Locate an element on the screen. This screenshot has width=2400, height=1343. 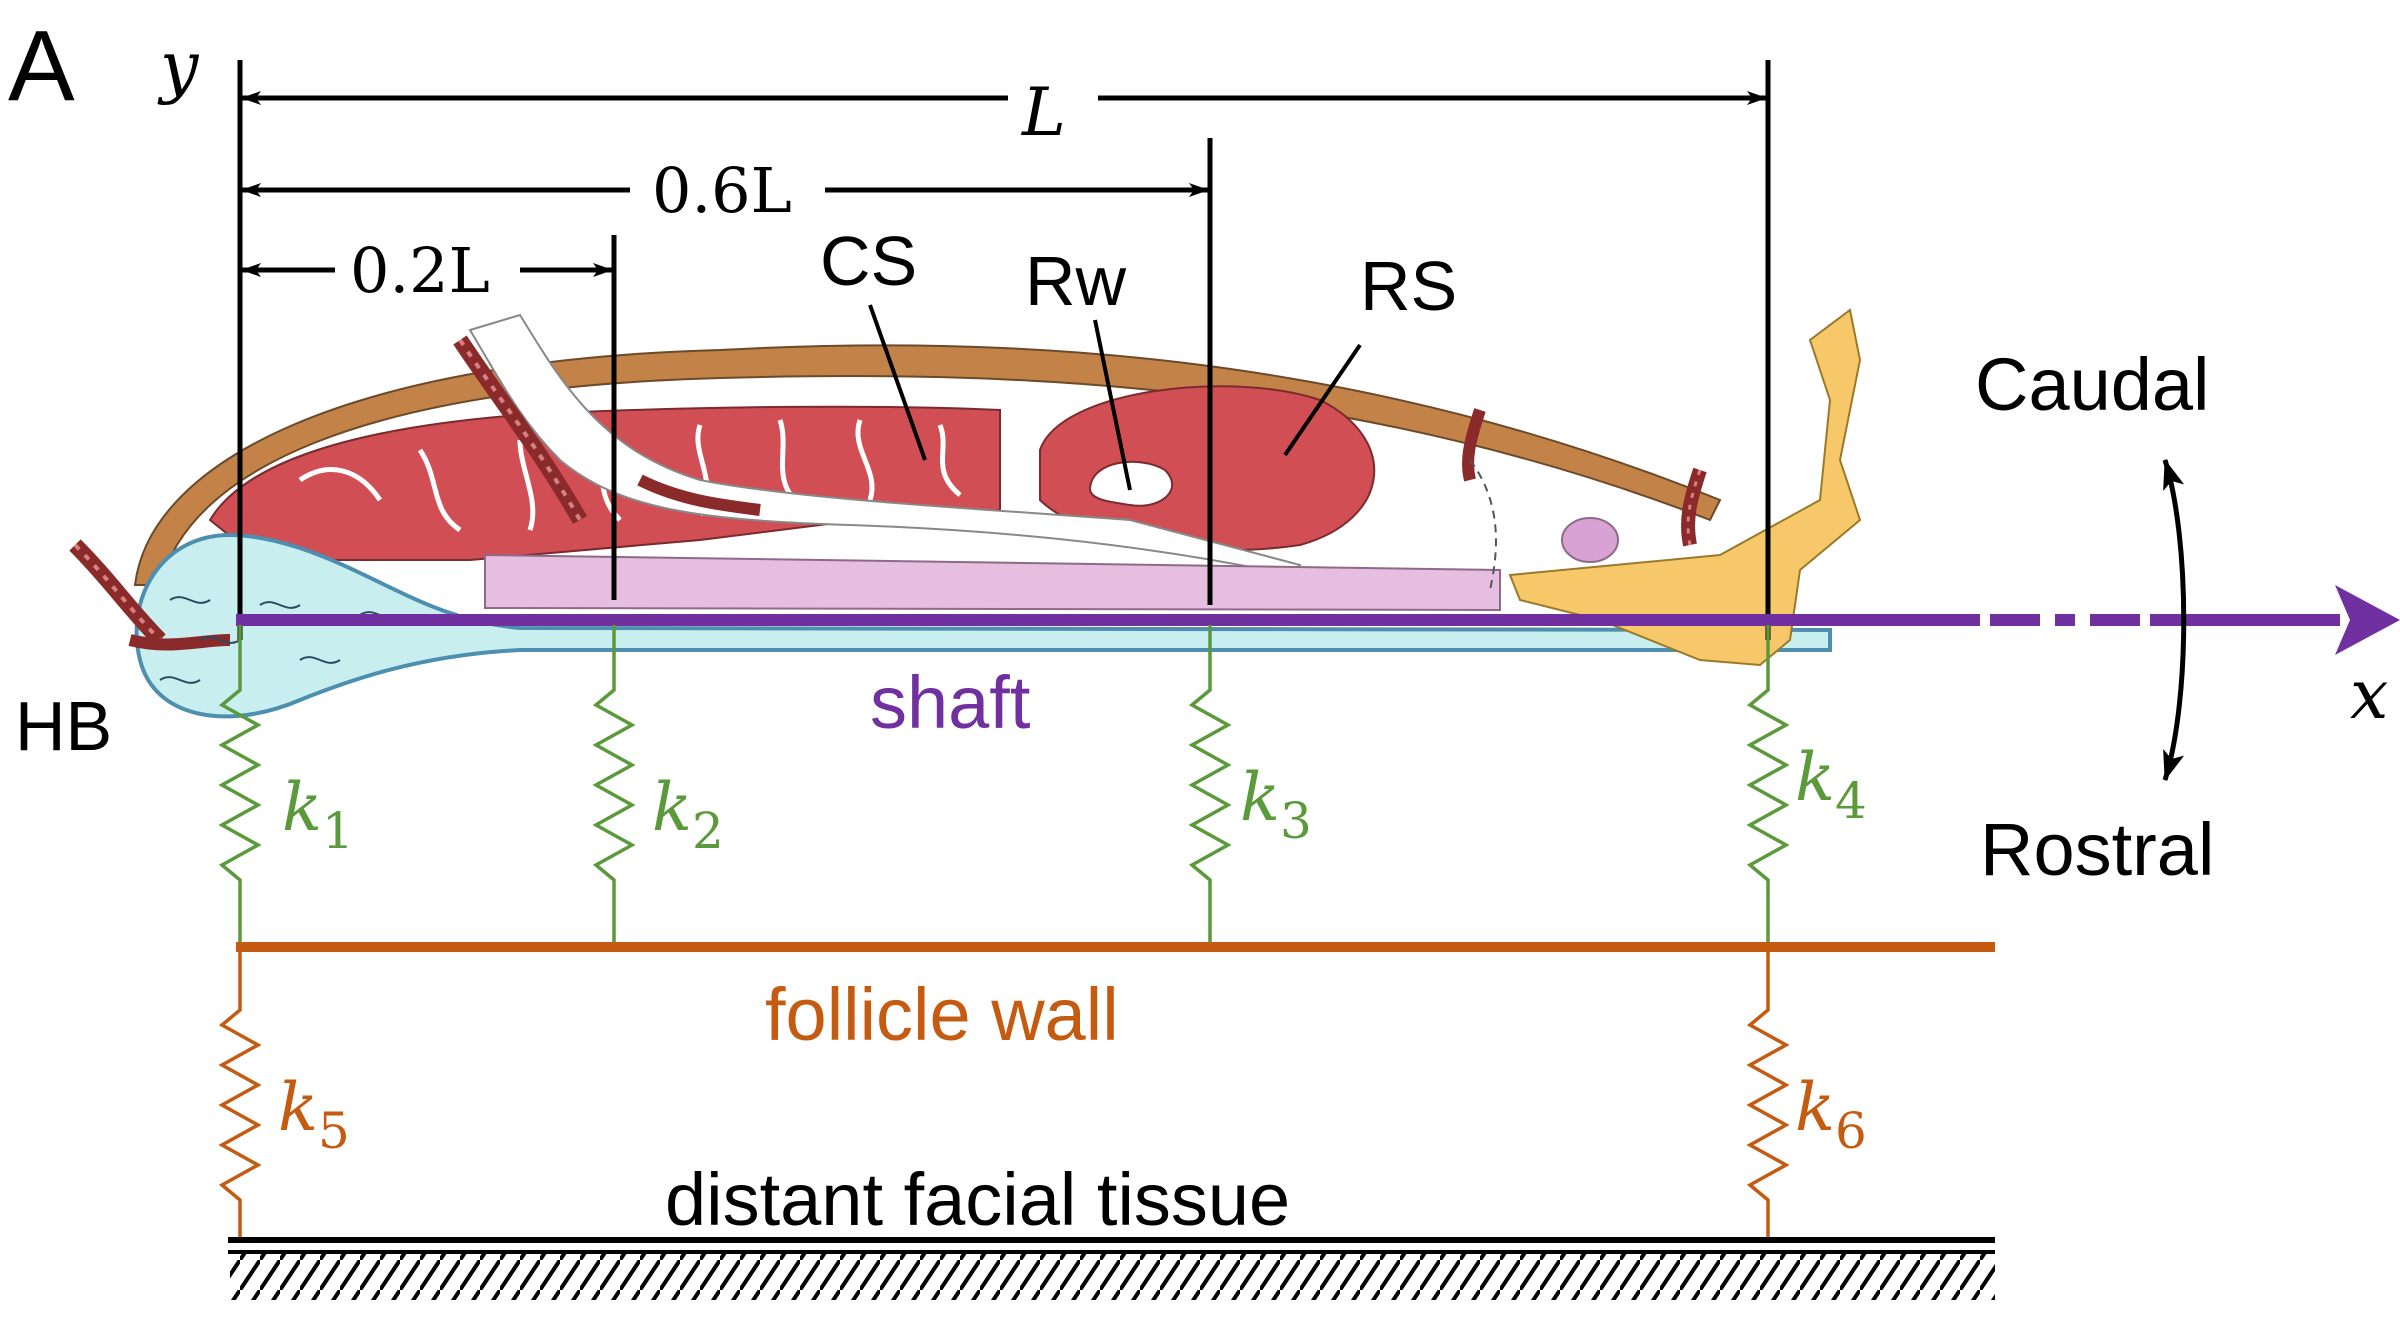
spring-k4 is located at coordinates (1768, 783).